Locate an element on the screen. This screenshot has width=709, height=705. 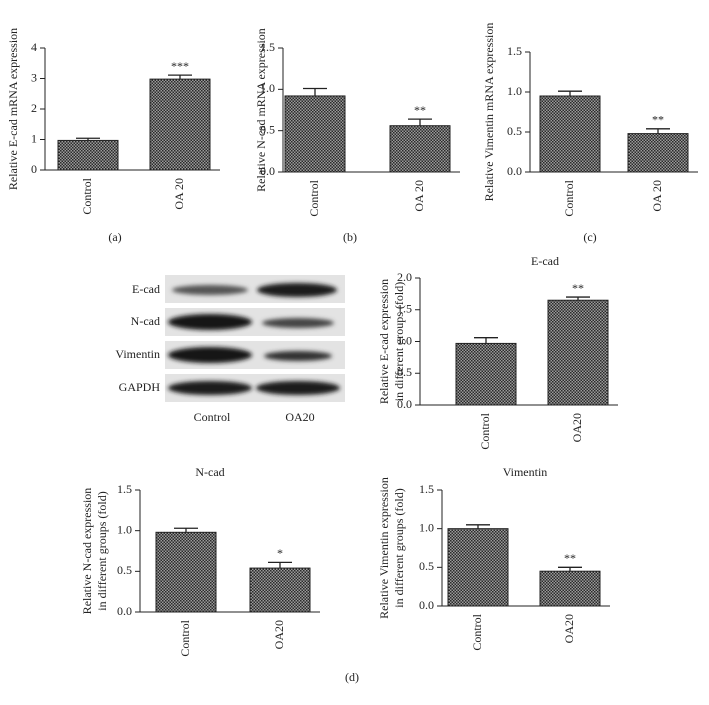
y-axis-label: Relative Vimentin mRNA expression is located at coordinates (489, 112).